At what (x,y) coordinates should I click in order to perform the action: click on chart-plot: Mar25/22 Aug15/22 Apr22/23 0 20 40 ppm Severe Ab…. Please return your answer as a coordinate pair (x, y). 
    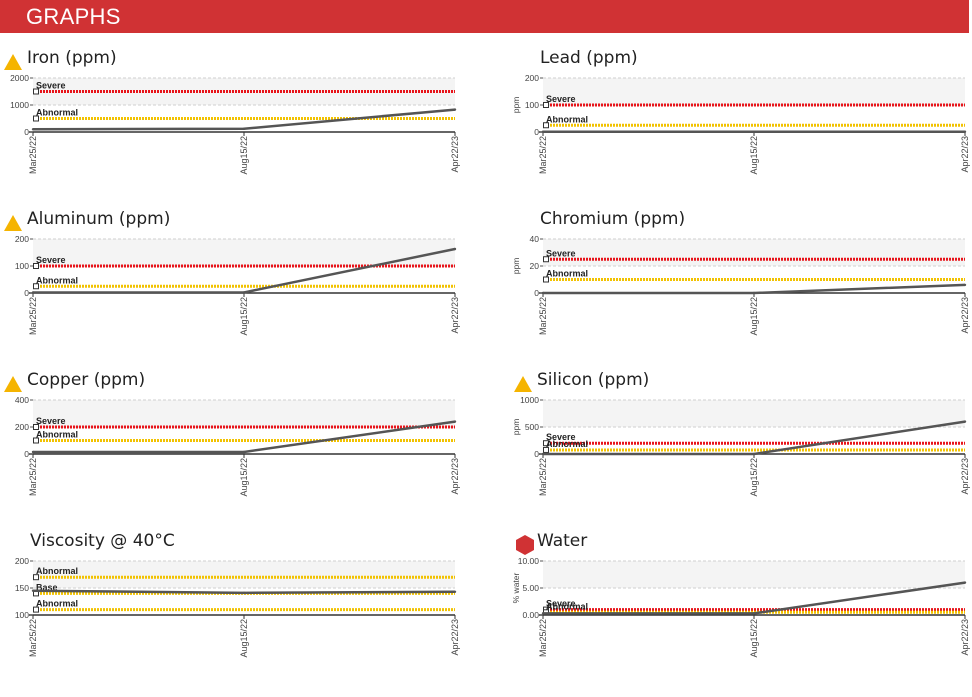
    Looking at the image, I should click on (740, 285).